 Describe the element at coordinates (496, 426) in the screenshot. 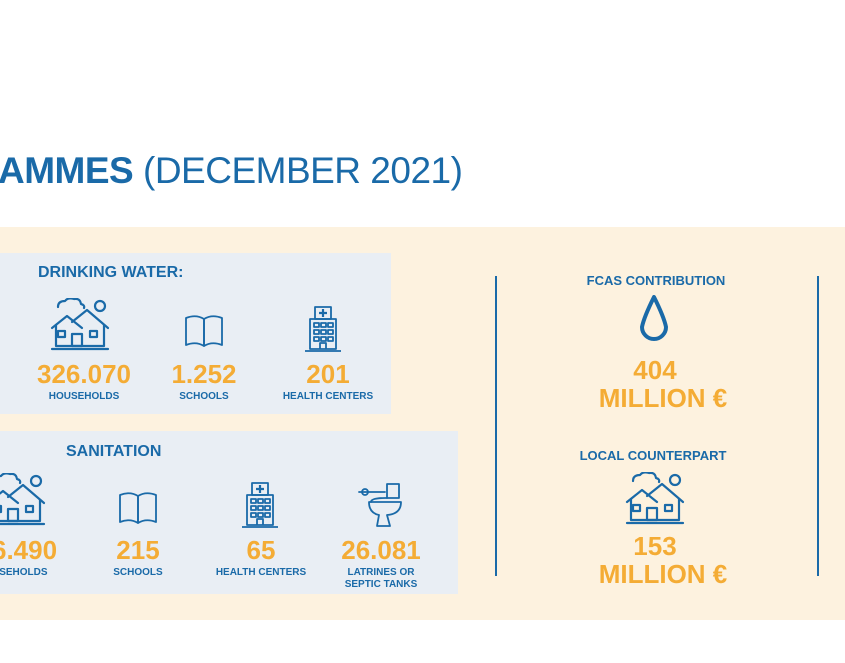

I see `divider-left` at that location.